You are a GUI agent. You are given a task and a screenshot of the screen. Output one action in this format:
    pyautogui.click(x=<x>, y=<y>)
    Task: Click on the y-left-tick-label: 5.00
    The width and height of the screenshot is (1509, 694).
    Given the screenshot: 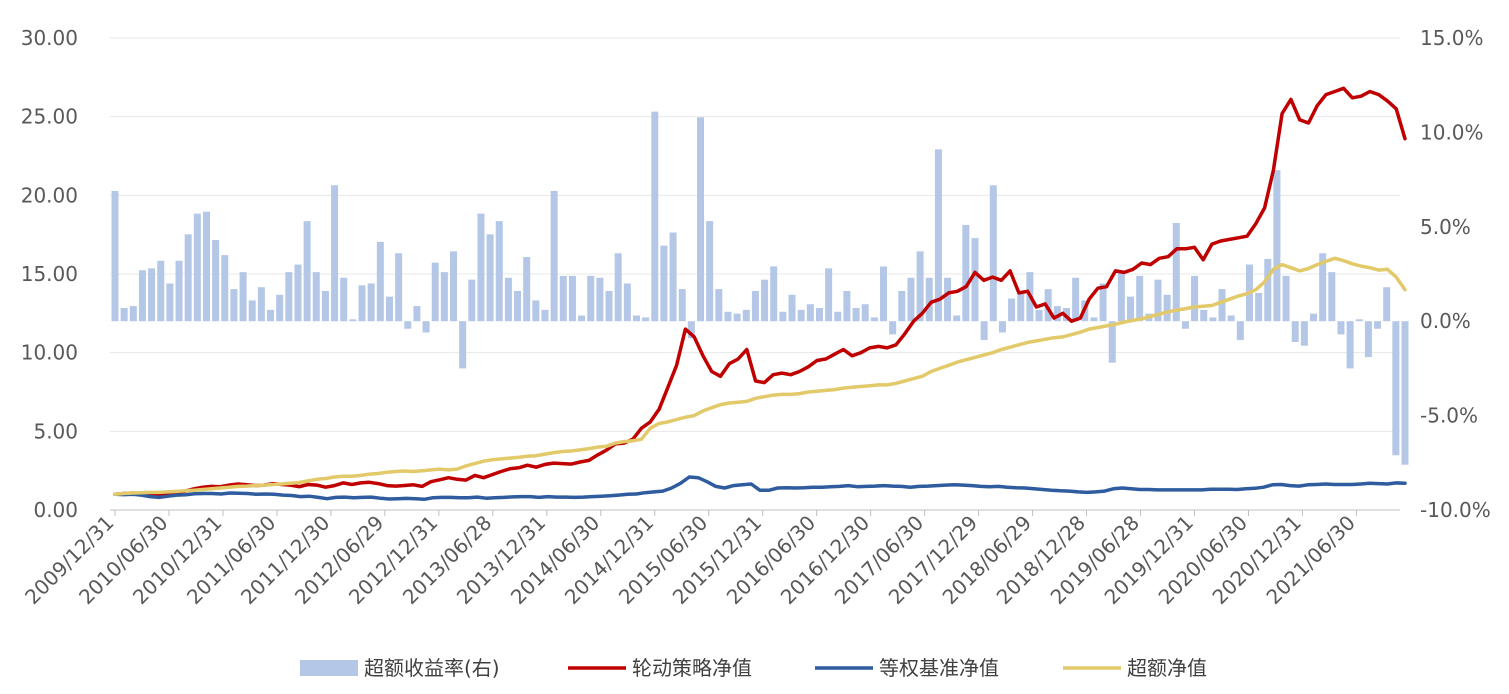 What is the action you would take?
    pyautogui.click(x=55, y=431)
    